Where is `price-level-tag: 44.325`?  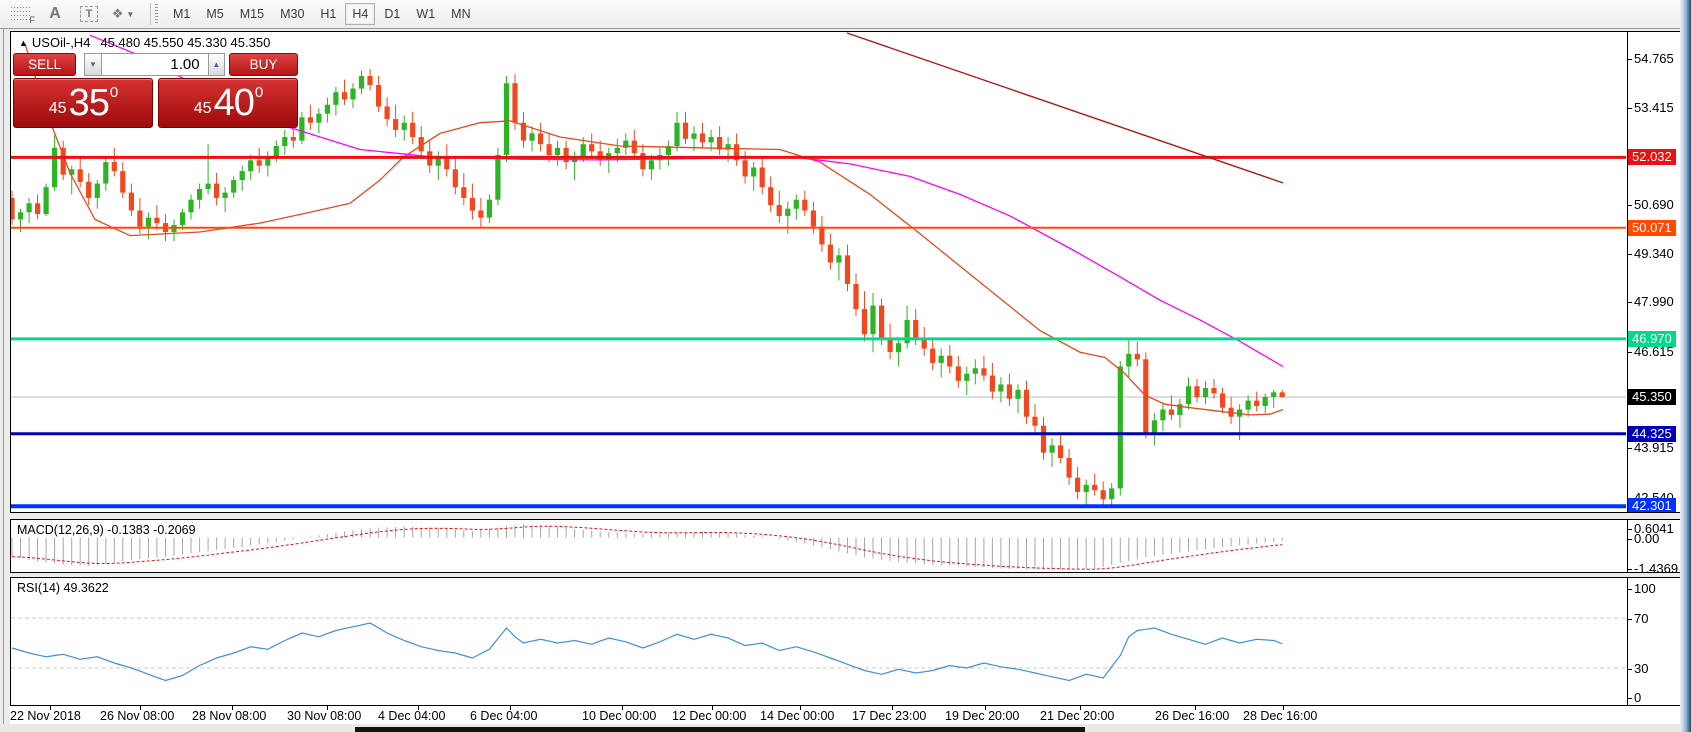 price-level-tag: 44.325 is located at coordinates (1652, 434).